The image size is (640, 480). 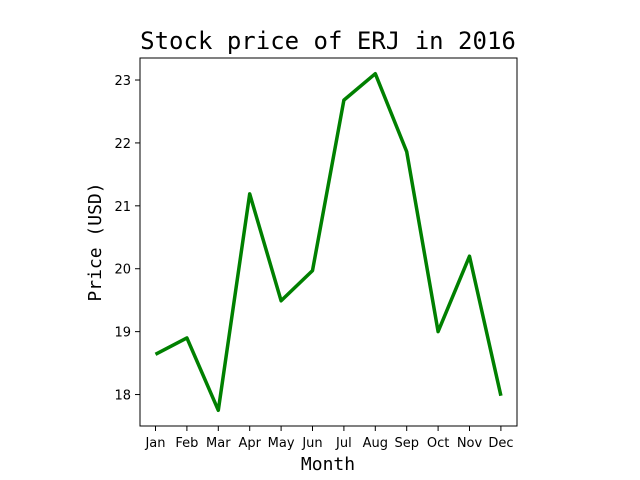 What do you see at coordinates (343, 443) in the screenshot?
I see `x-tick-label: Jul` at bounding box center [343, 443].